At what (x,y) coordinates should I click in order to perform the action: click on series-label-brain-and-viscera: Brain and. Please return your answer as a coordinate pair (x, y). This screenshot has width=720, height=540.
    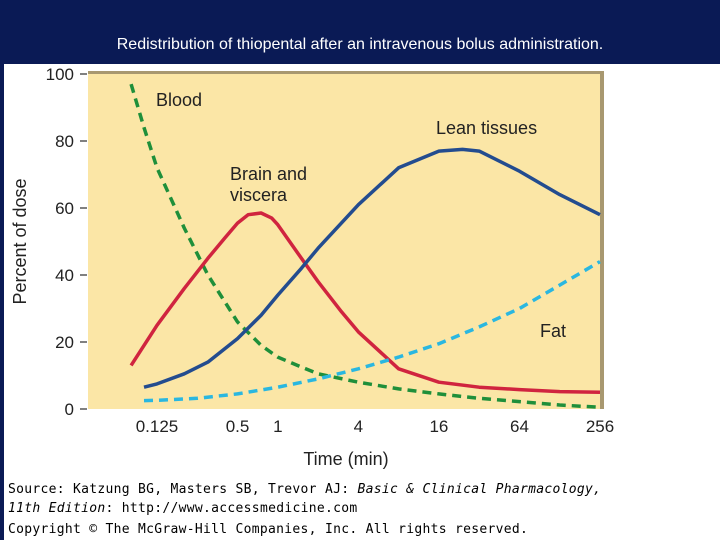
    Looking at the image, I should click on (268, 174).